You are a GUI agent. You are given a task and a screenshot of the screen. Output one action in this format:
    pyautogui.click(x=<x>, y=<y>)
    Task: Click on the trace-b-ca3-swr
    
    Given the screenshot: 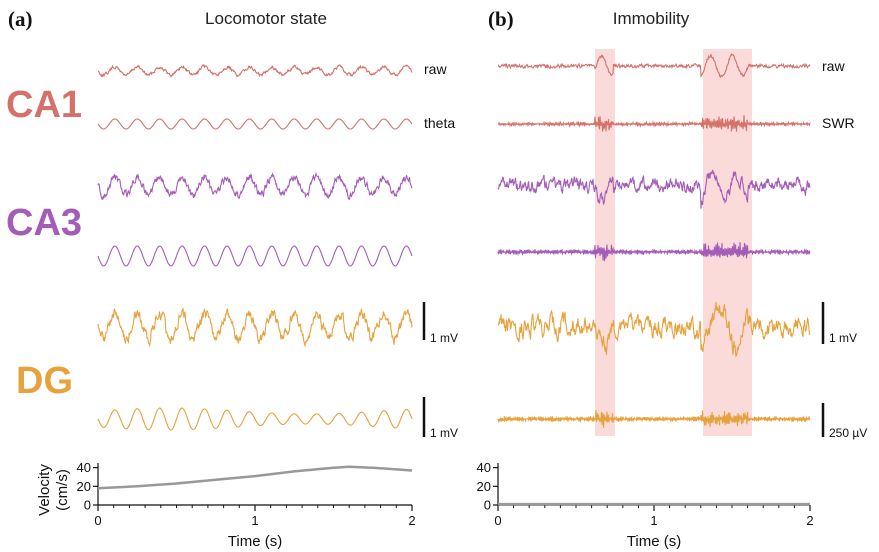 What is the action you would take?
    pyautogui.click(x=654, y=252)
    